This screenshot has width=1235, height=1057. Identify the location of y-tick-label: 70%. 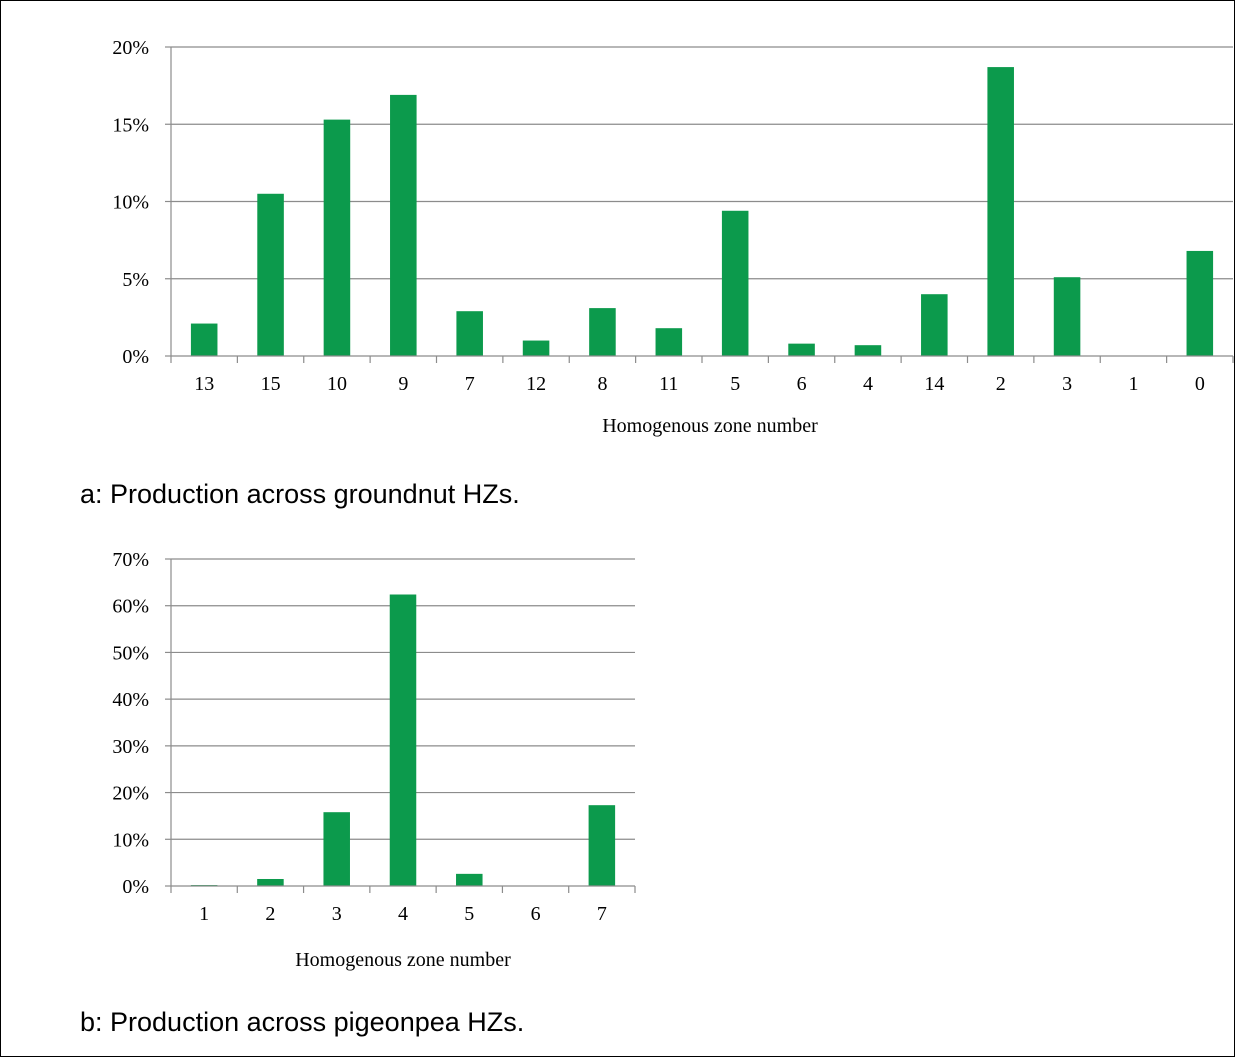
(130, 560).